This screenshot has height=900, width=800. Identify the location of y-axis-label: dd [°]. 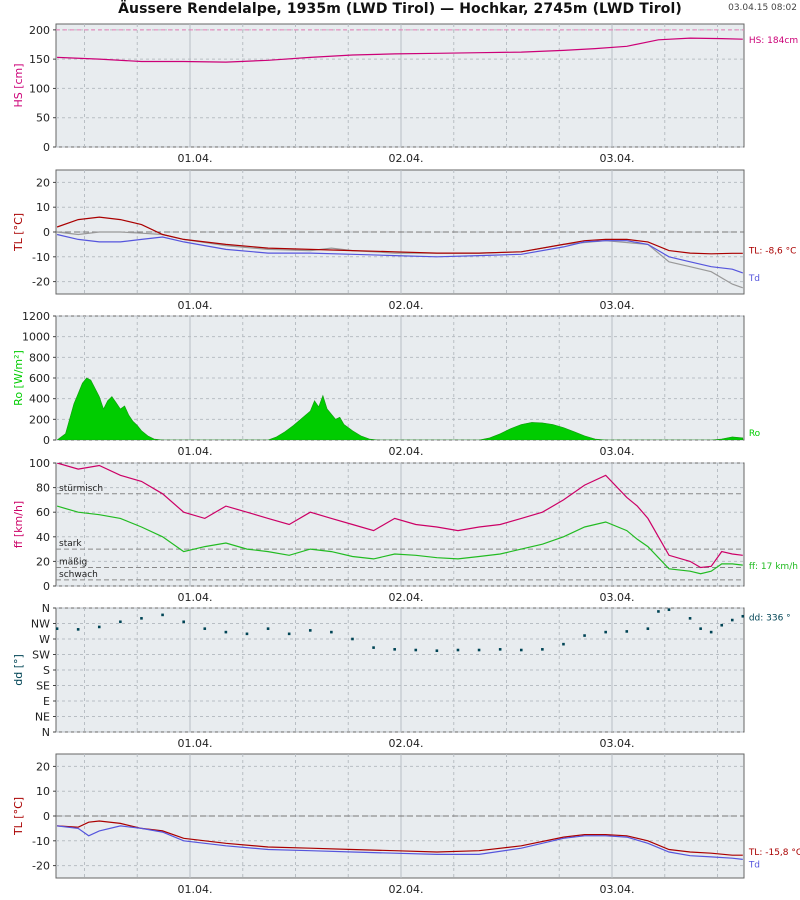
(18, 670).